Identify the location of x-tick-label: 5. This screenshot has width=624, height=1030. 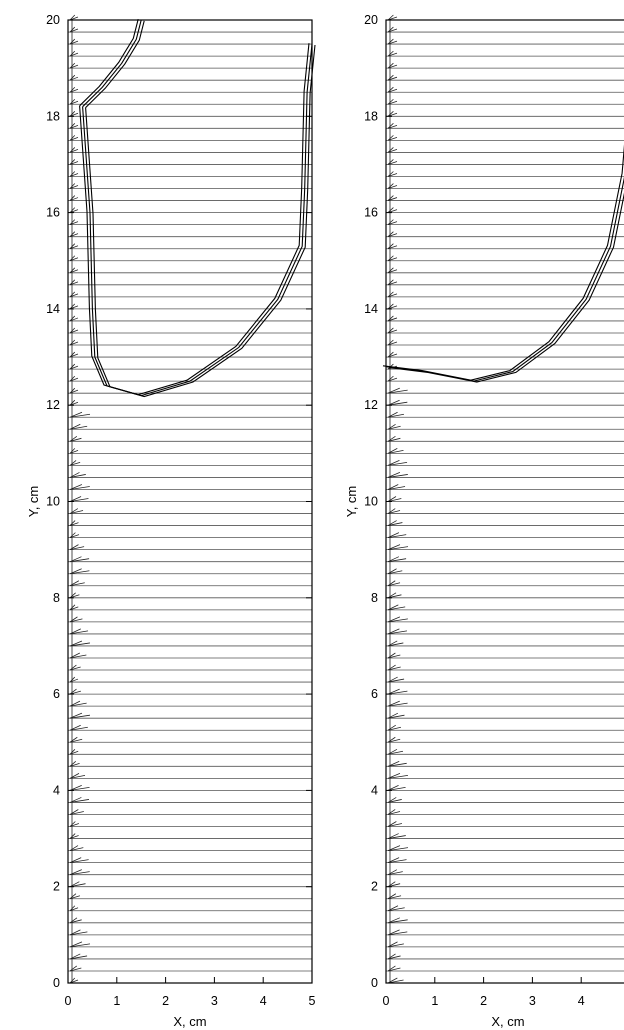
(312, 1001).